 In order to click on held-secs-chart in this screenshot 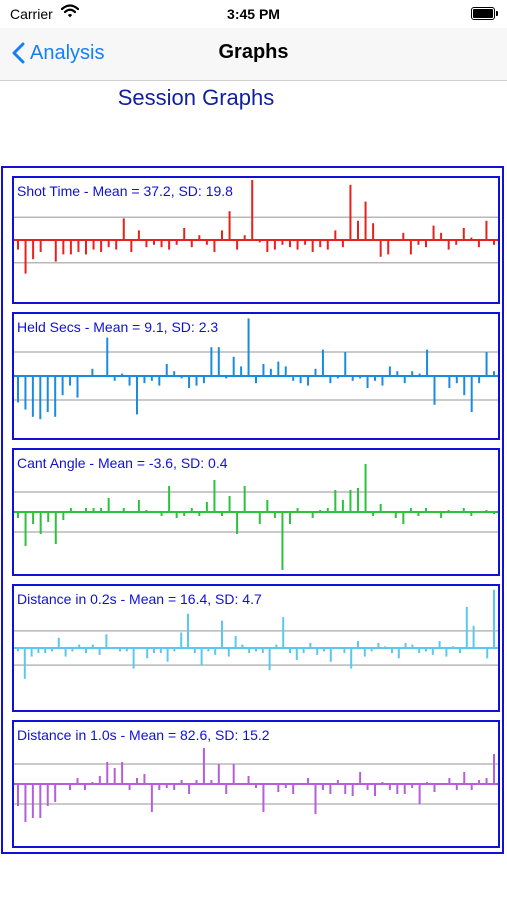, I will do `click(256, 369)`.